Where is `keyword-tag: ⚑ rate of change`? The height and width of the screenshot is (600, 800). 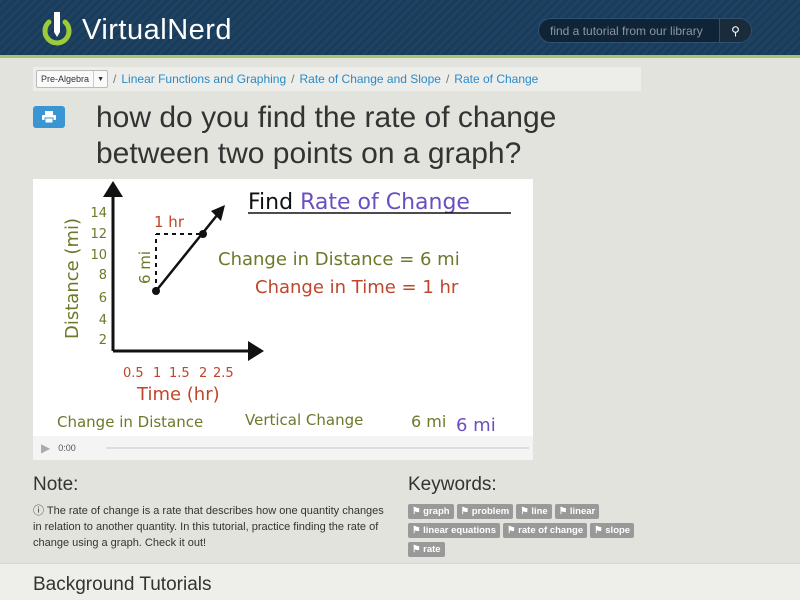 keyword-tag: ⚑ rate of change is located at coordinates (545, 530).